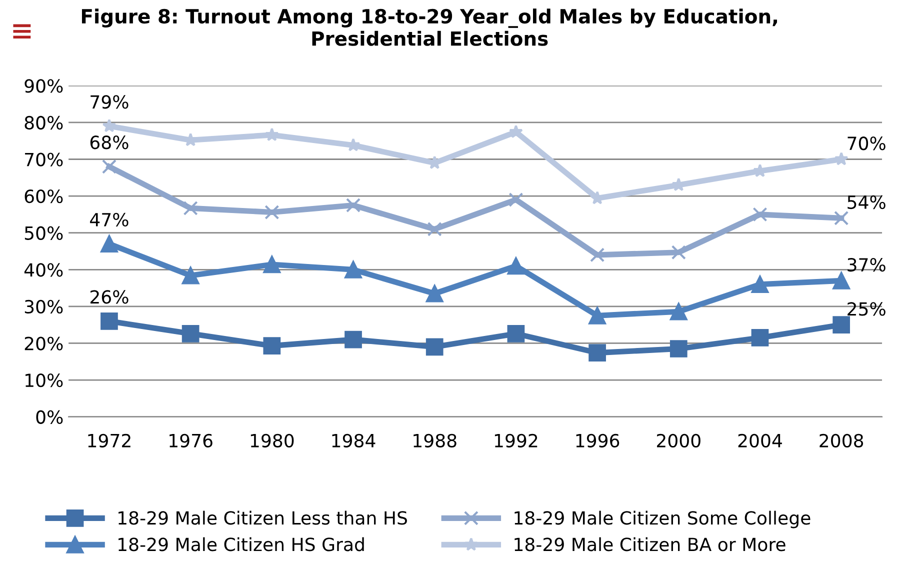  What do you see at coordinates (49, 417) in the screenshot?
I see `y-tick-label: 0%` at bounding box center [49, 417].